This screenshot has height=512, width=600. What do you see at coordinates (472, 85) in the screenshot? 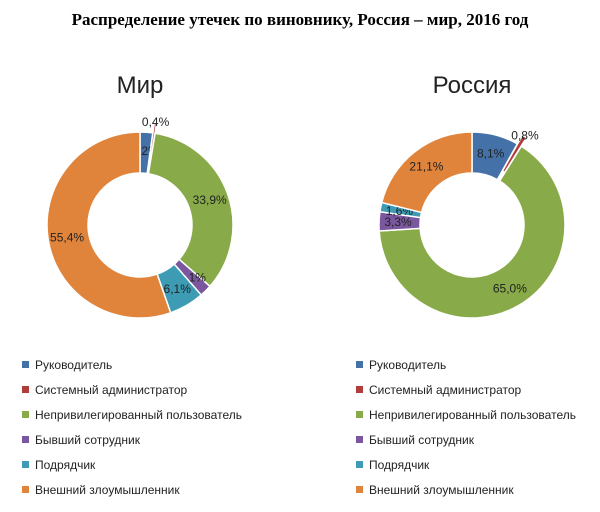
I see `chart-subtitle-russia: Россия` at bounding box center [472, 85].